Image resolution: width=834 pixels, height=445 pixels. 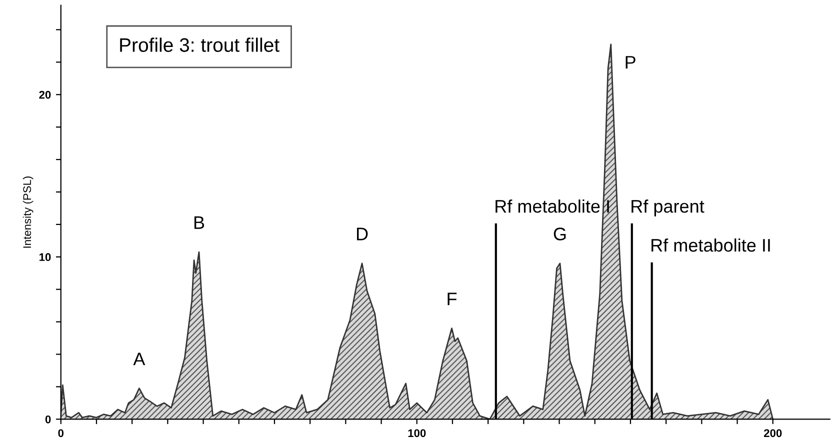 What do you see at coordinates (452, 299) in the screenshot?
I see `annotation: F` at bounding box center [452, 299].